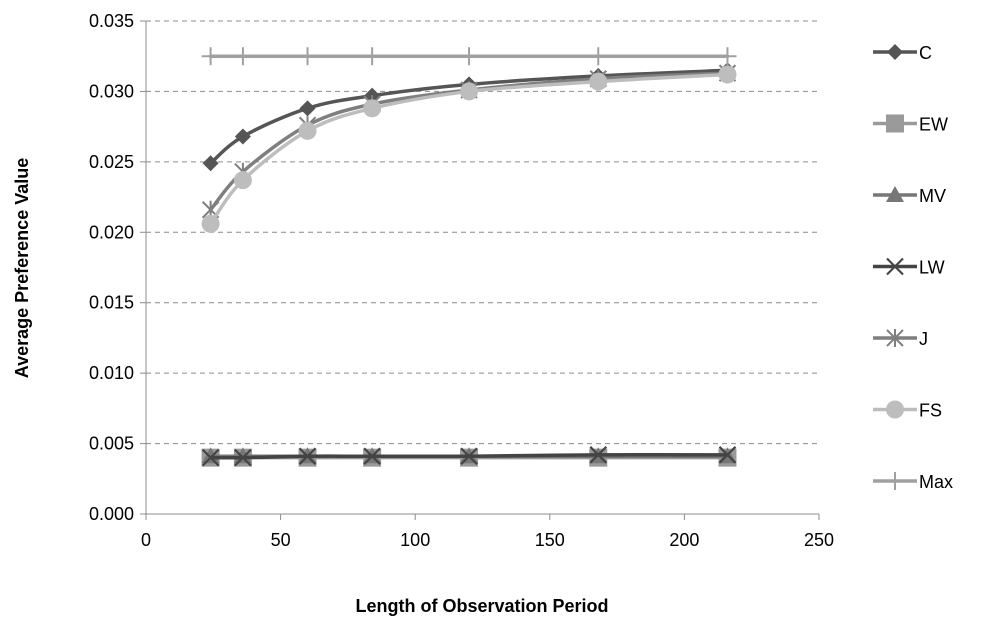 The image size is (987, 628). I want to click on y-tick-label: 0.025, so click(111, 162).